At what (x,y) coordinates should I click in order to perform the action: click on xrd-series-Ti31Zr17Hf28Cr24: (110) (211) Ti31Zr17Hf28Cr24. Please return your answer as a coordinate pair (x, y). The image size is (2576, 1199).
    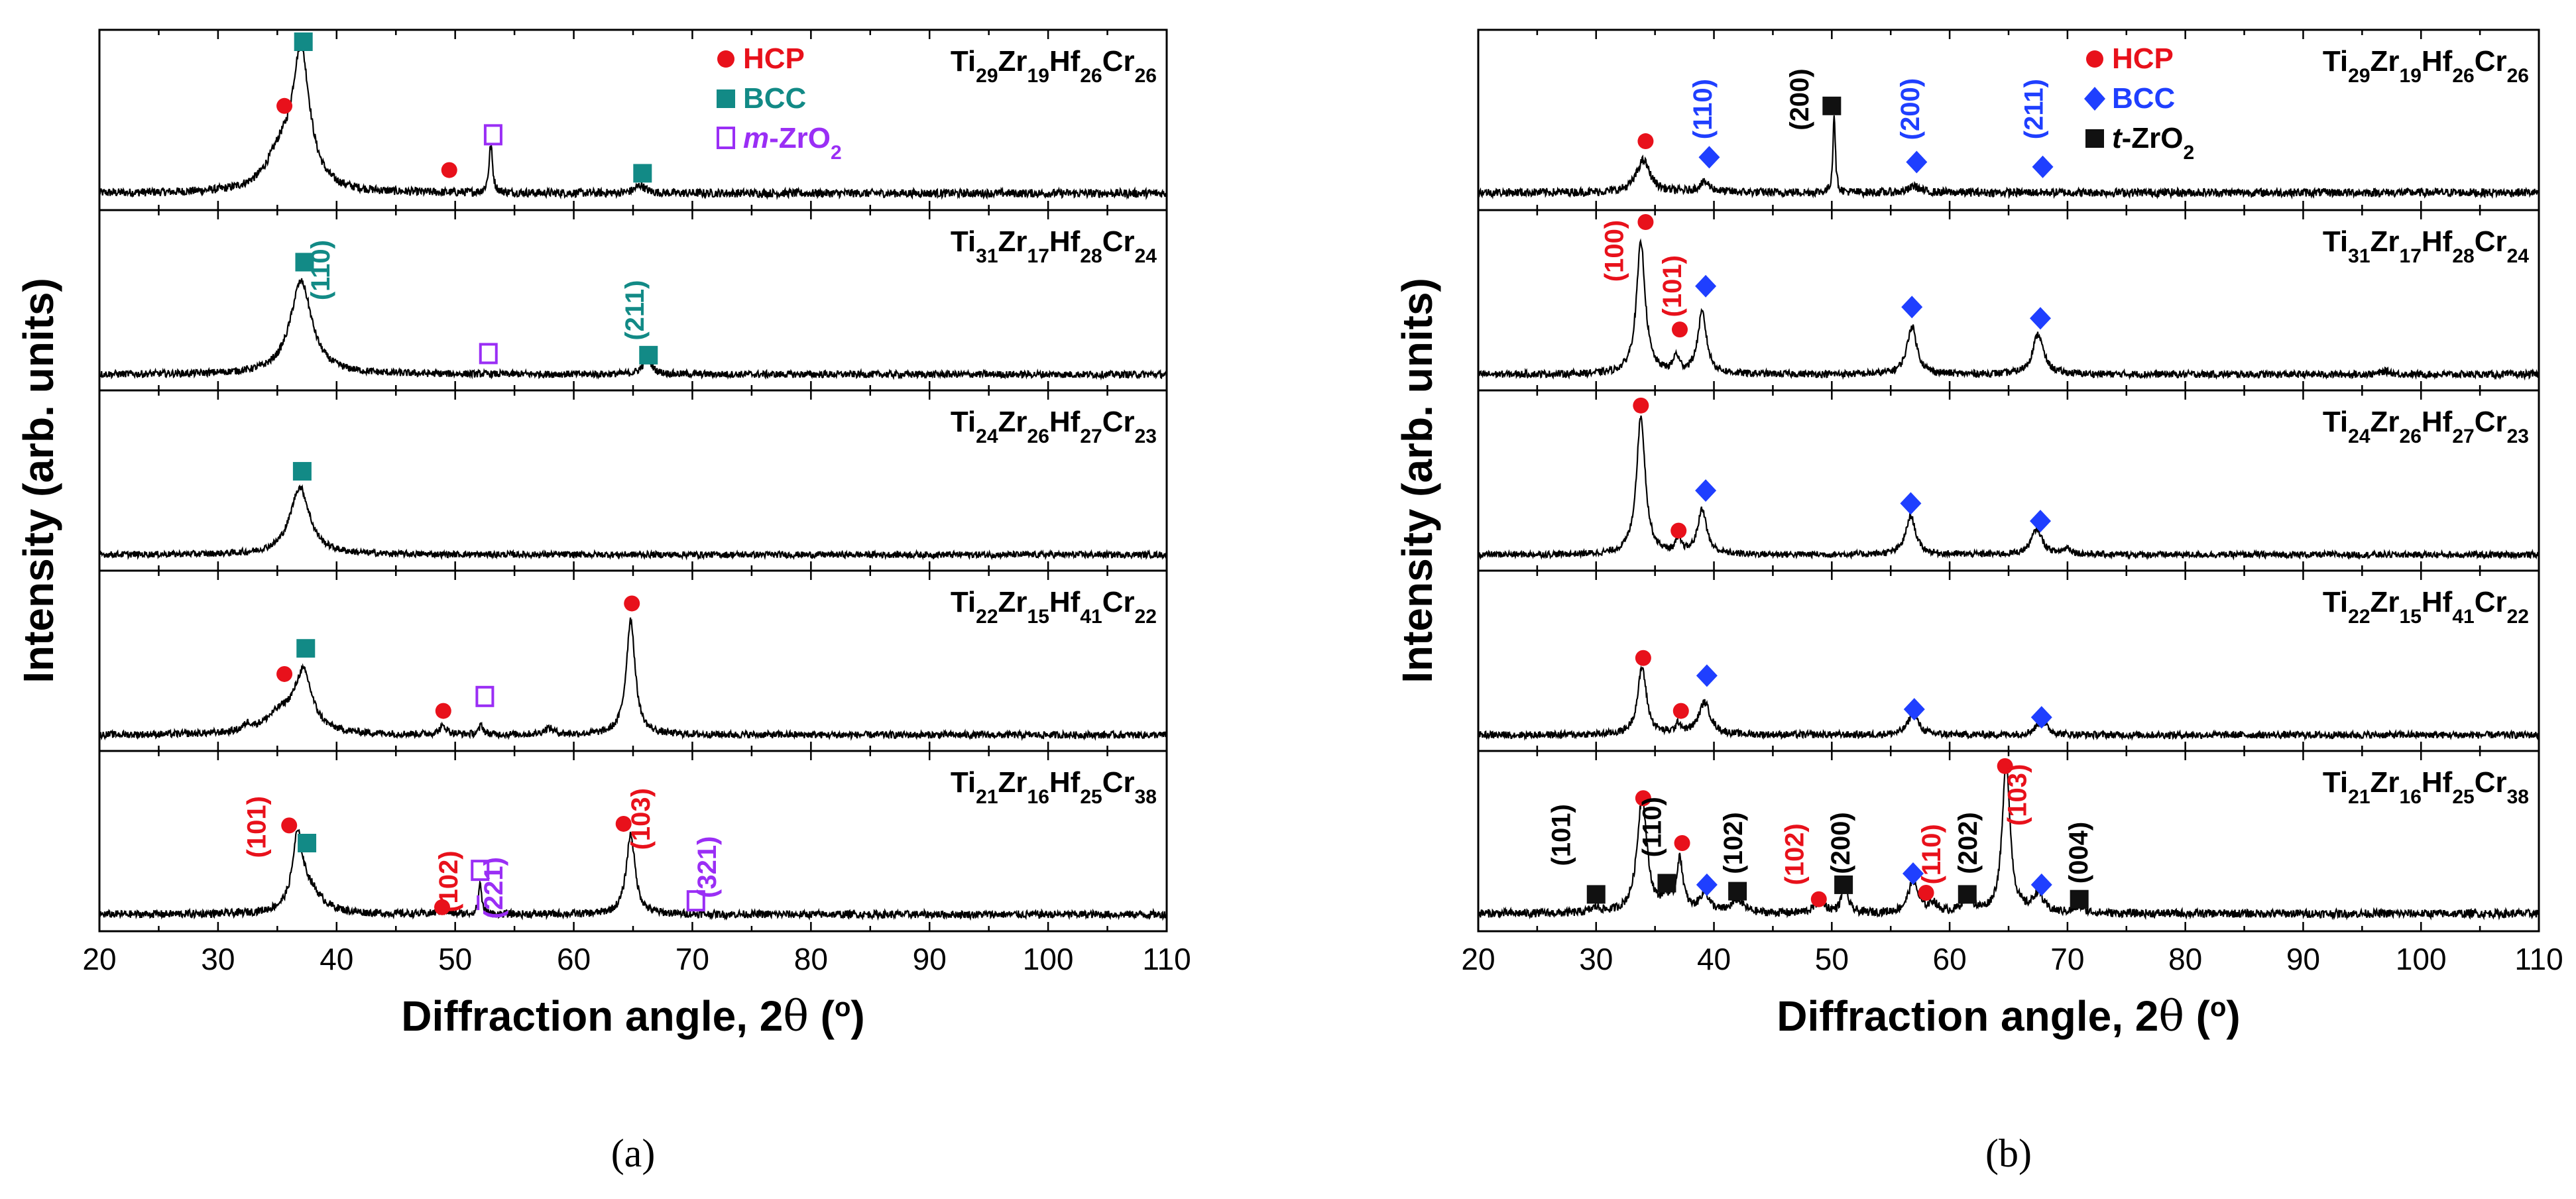
    Looking at the image, I should click on (633, 300).